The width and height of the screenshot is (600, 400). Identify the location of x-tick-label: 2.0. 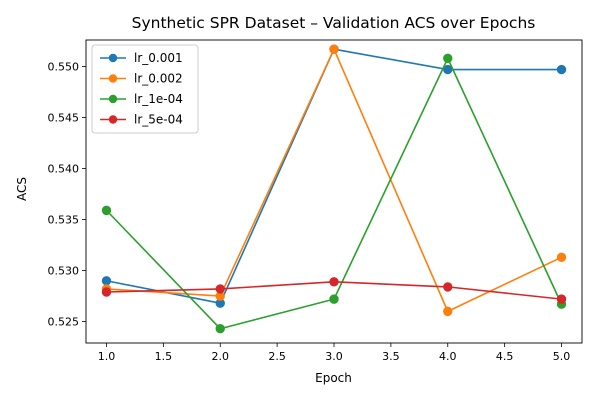
(220, 356).